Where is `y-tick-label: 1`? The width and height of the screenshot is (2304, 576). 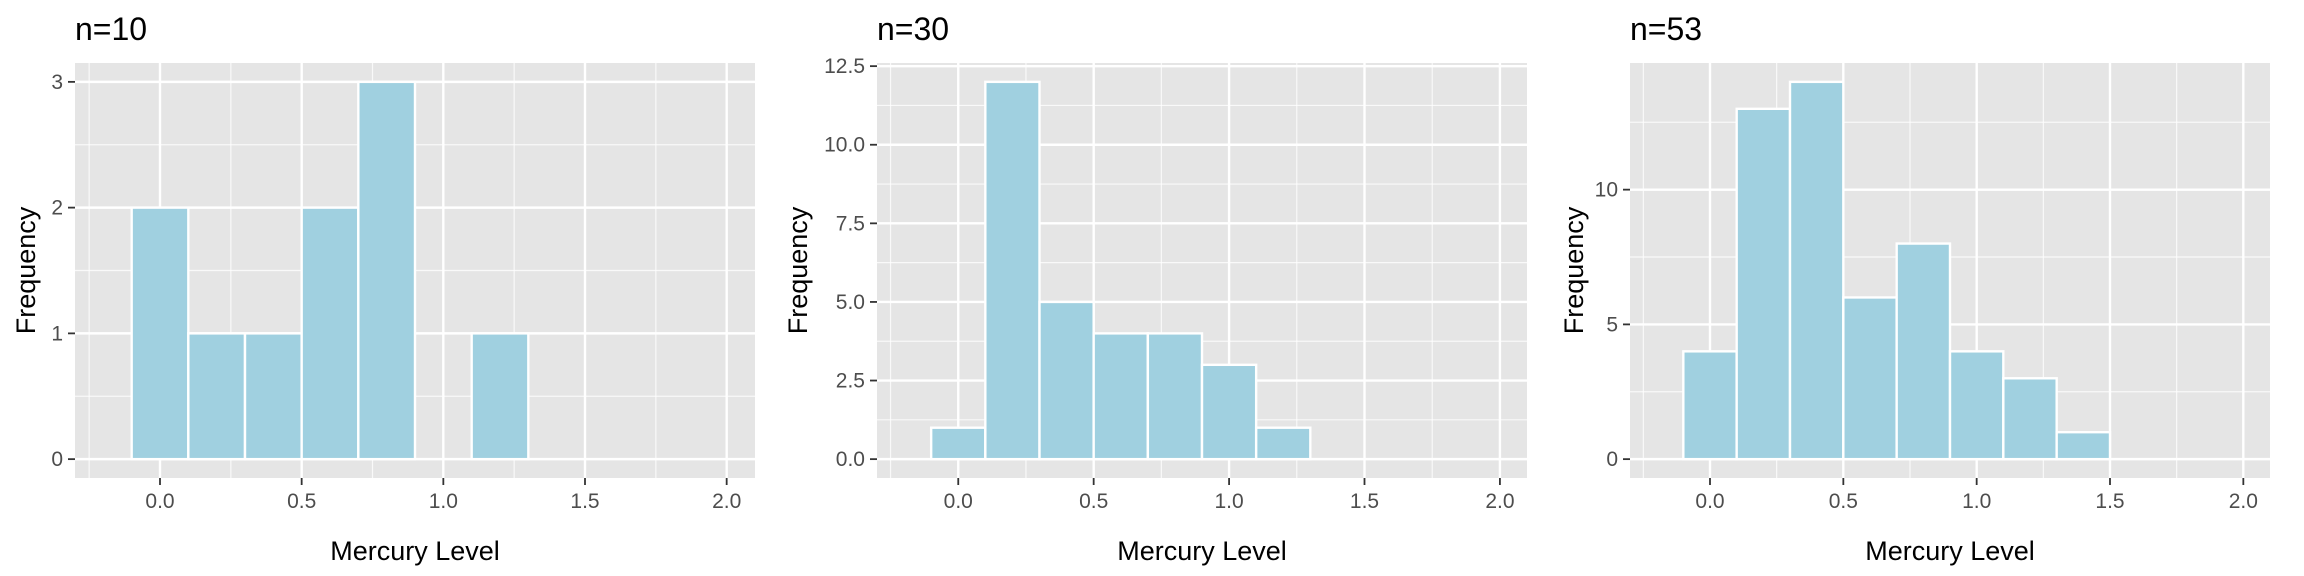 y-tick-label: 1 is located at coordinates (57, 333).